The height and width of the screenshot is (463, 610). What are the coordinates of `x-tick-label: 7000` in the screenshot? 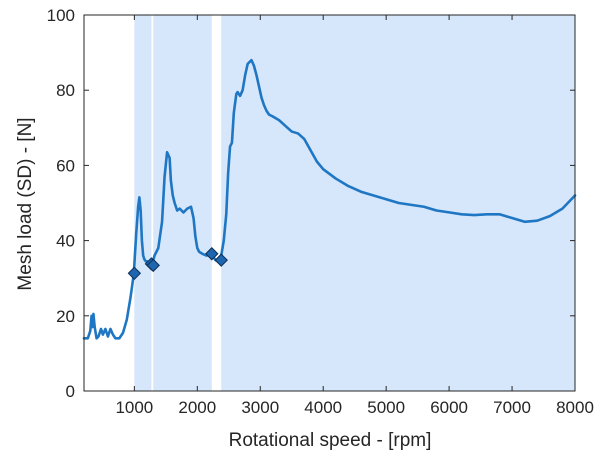 It's located at (512, 407).